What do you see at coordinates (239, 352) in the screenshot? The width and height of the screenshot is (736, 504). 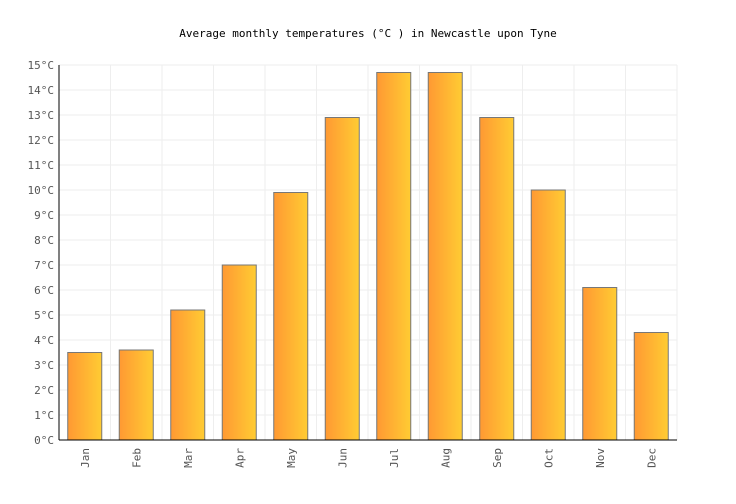 I see `bar-apr` at bounding box center [239, 352].